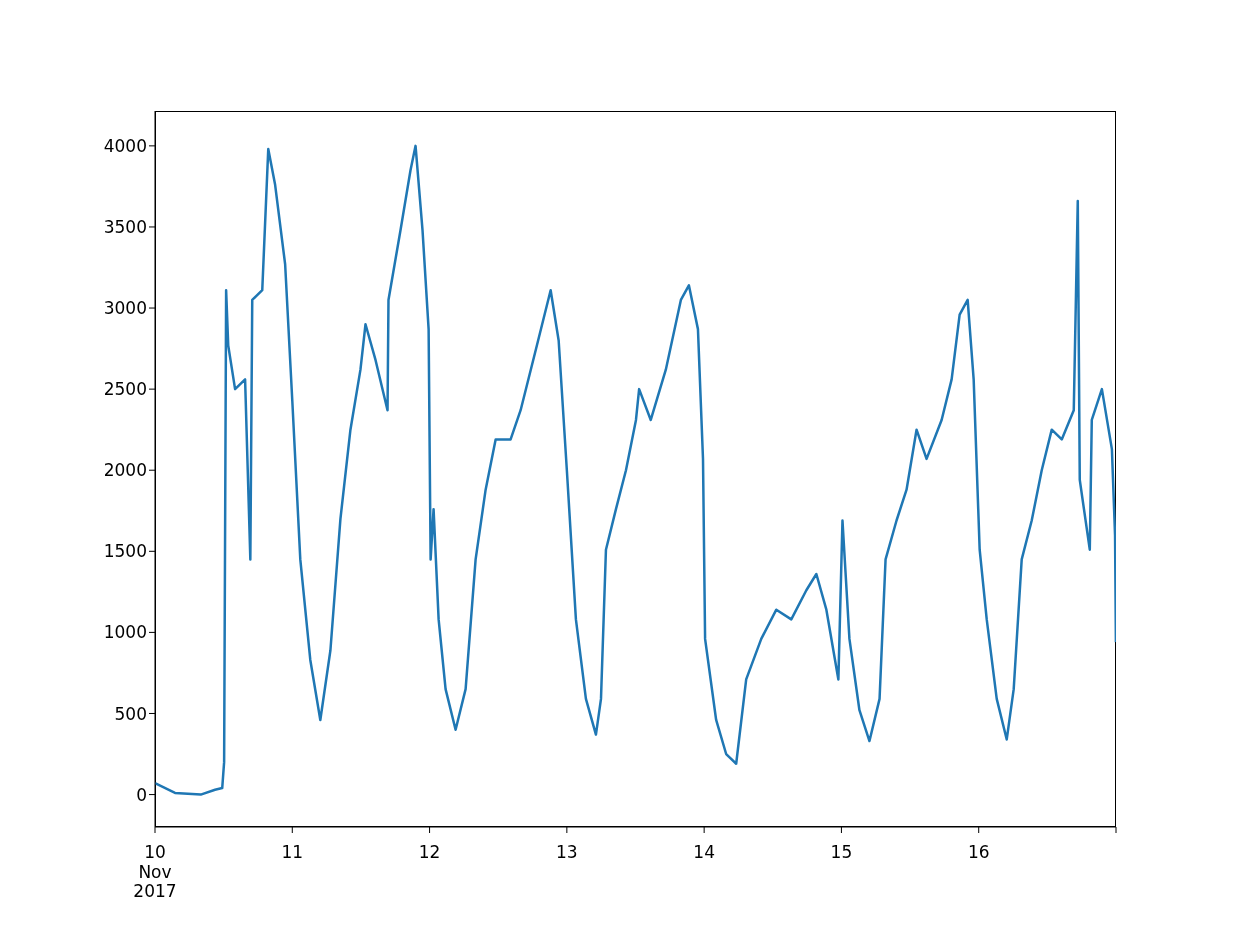 Image resolution: width=1240 pixels, height=930 pixels. What do you see at coordinates (125, 308) in the screenshot?
I see `y-tick-label: 3000` at bounding box center [125, 308].